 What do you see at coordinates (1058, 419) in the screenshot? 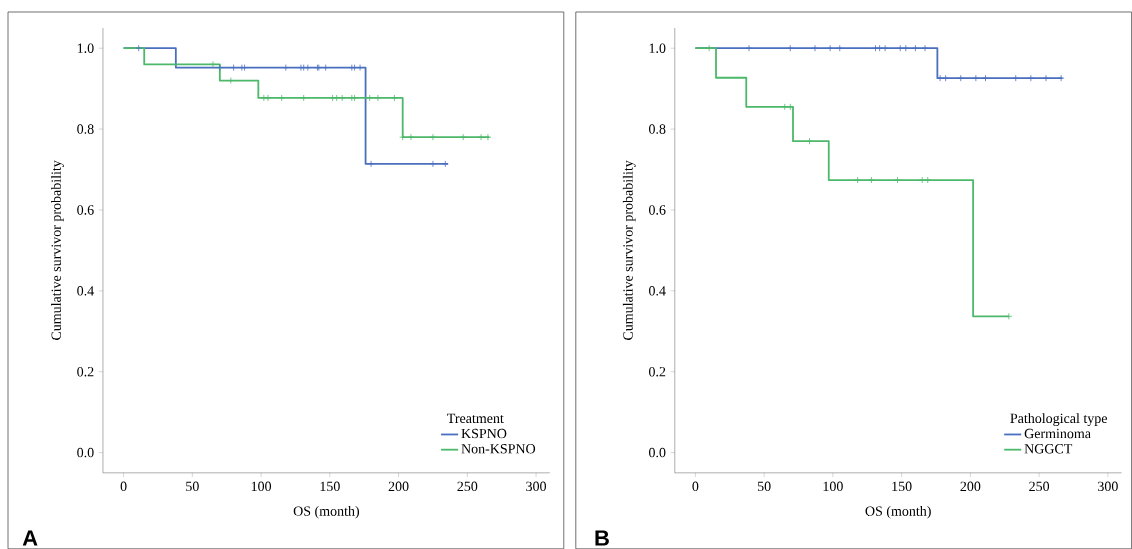
I see `legend-title: Pathological type` at bounding box center [1058, 419].